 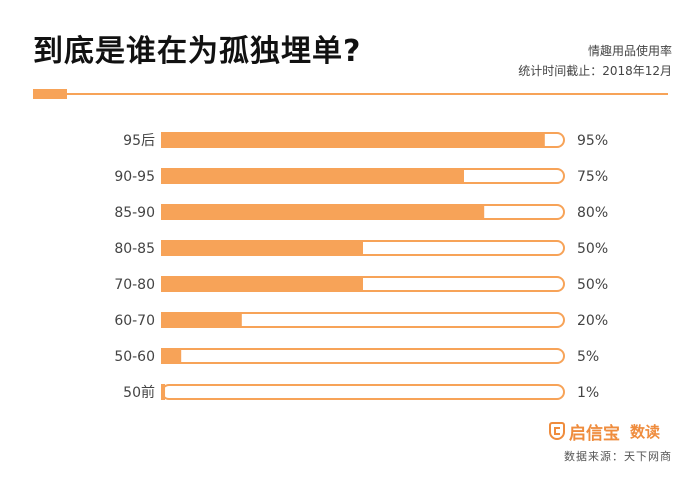 What do you see at coordinates (50, 94) in the screenshot?
I see `accent-block` at bounding box center [50, 94].